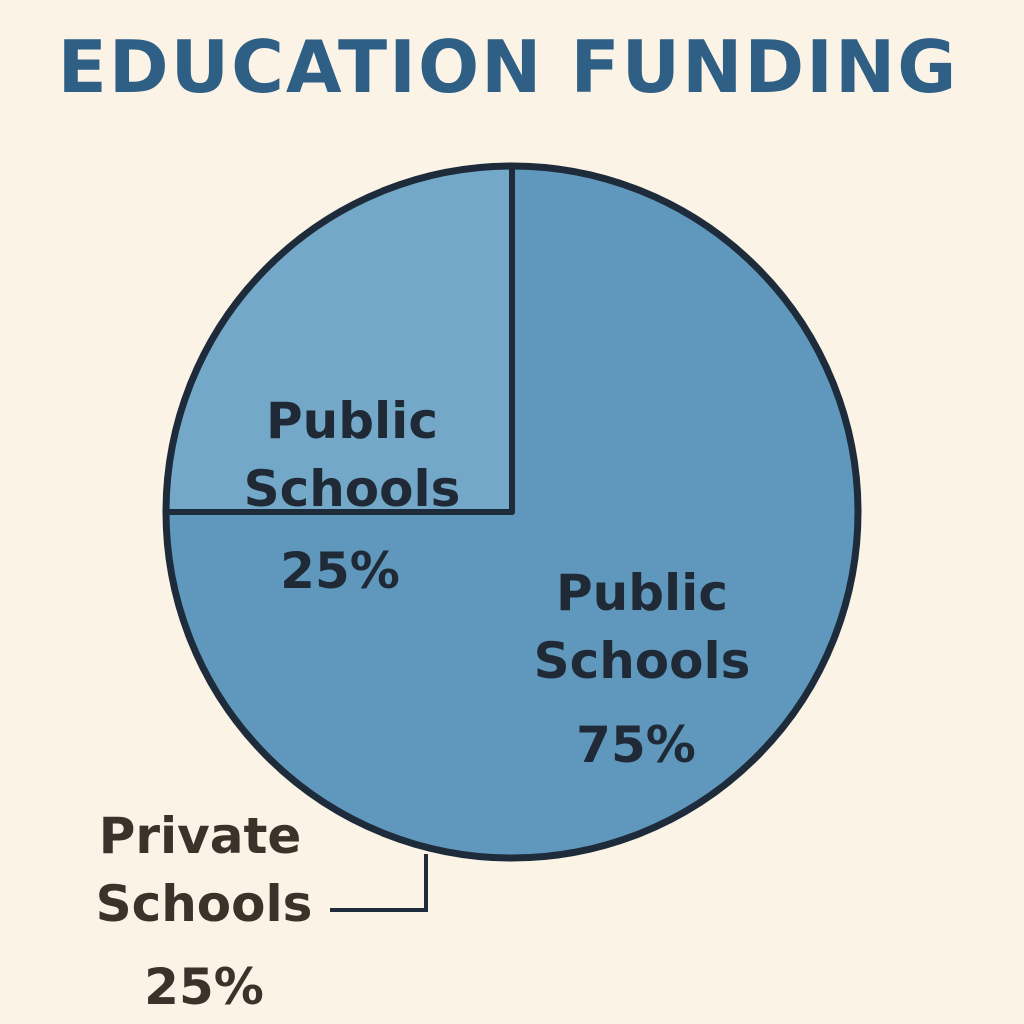 The width and height of the screenshot is (1024, 1024). What do you see at coordinates (352, 489) in the screenshot?
I see `slice-label-public-25-line2: Schools` at bounding box center [352, 489].